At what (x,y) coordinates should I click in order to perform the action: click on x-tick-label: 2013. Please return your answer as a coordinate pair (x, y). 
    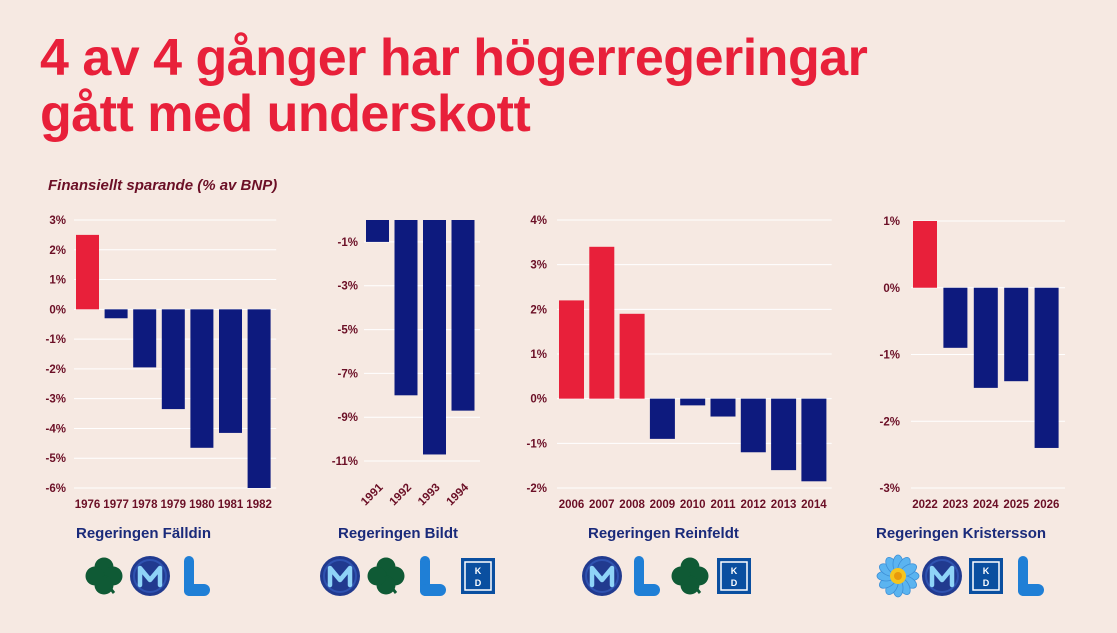
    Looking at the image, I should click on (784, 505).